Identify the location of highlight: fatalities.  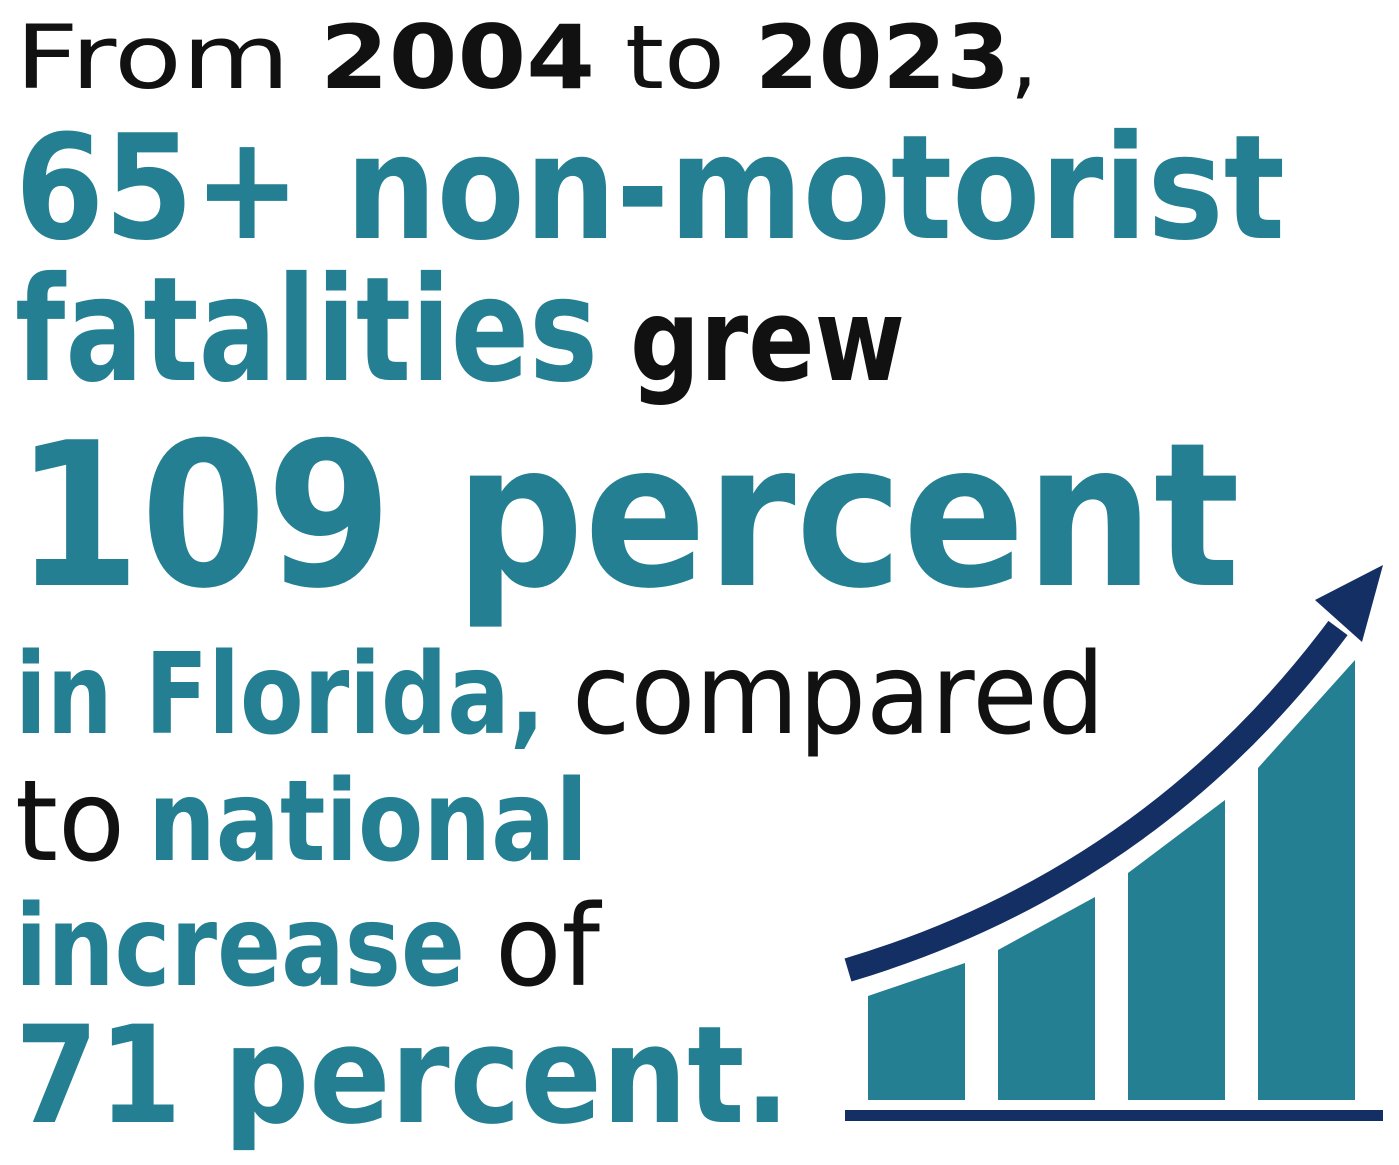
(306, 330).